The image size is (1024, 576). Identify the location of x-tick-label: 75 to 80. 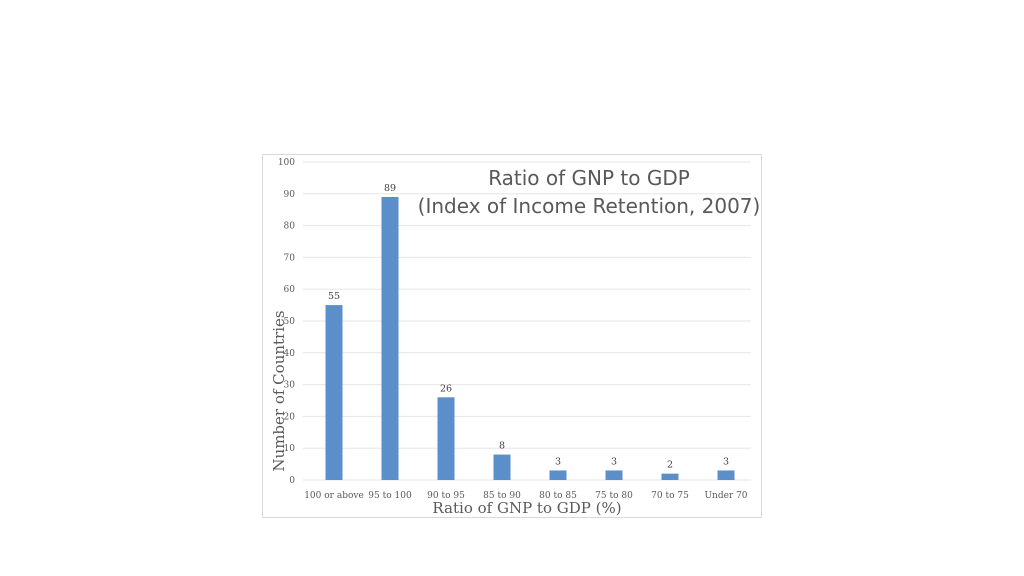
(614, 496).